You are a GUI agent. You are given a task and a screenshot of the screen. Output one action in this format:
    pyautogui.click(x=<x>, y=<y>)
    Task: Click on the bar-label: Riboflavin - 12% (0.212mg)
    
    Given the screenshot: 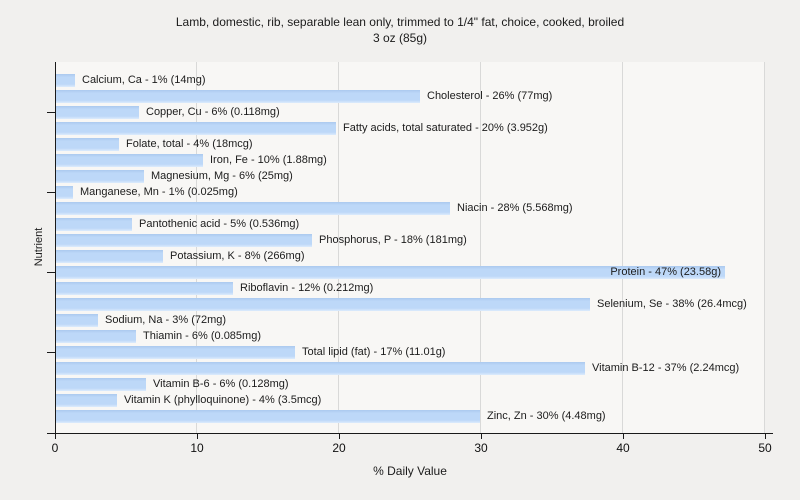 What is the action you would take?
    pyautogui.click(x=307, y=288)
    